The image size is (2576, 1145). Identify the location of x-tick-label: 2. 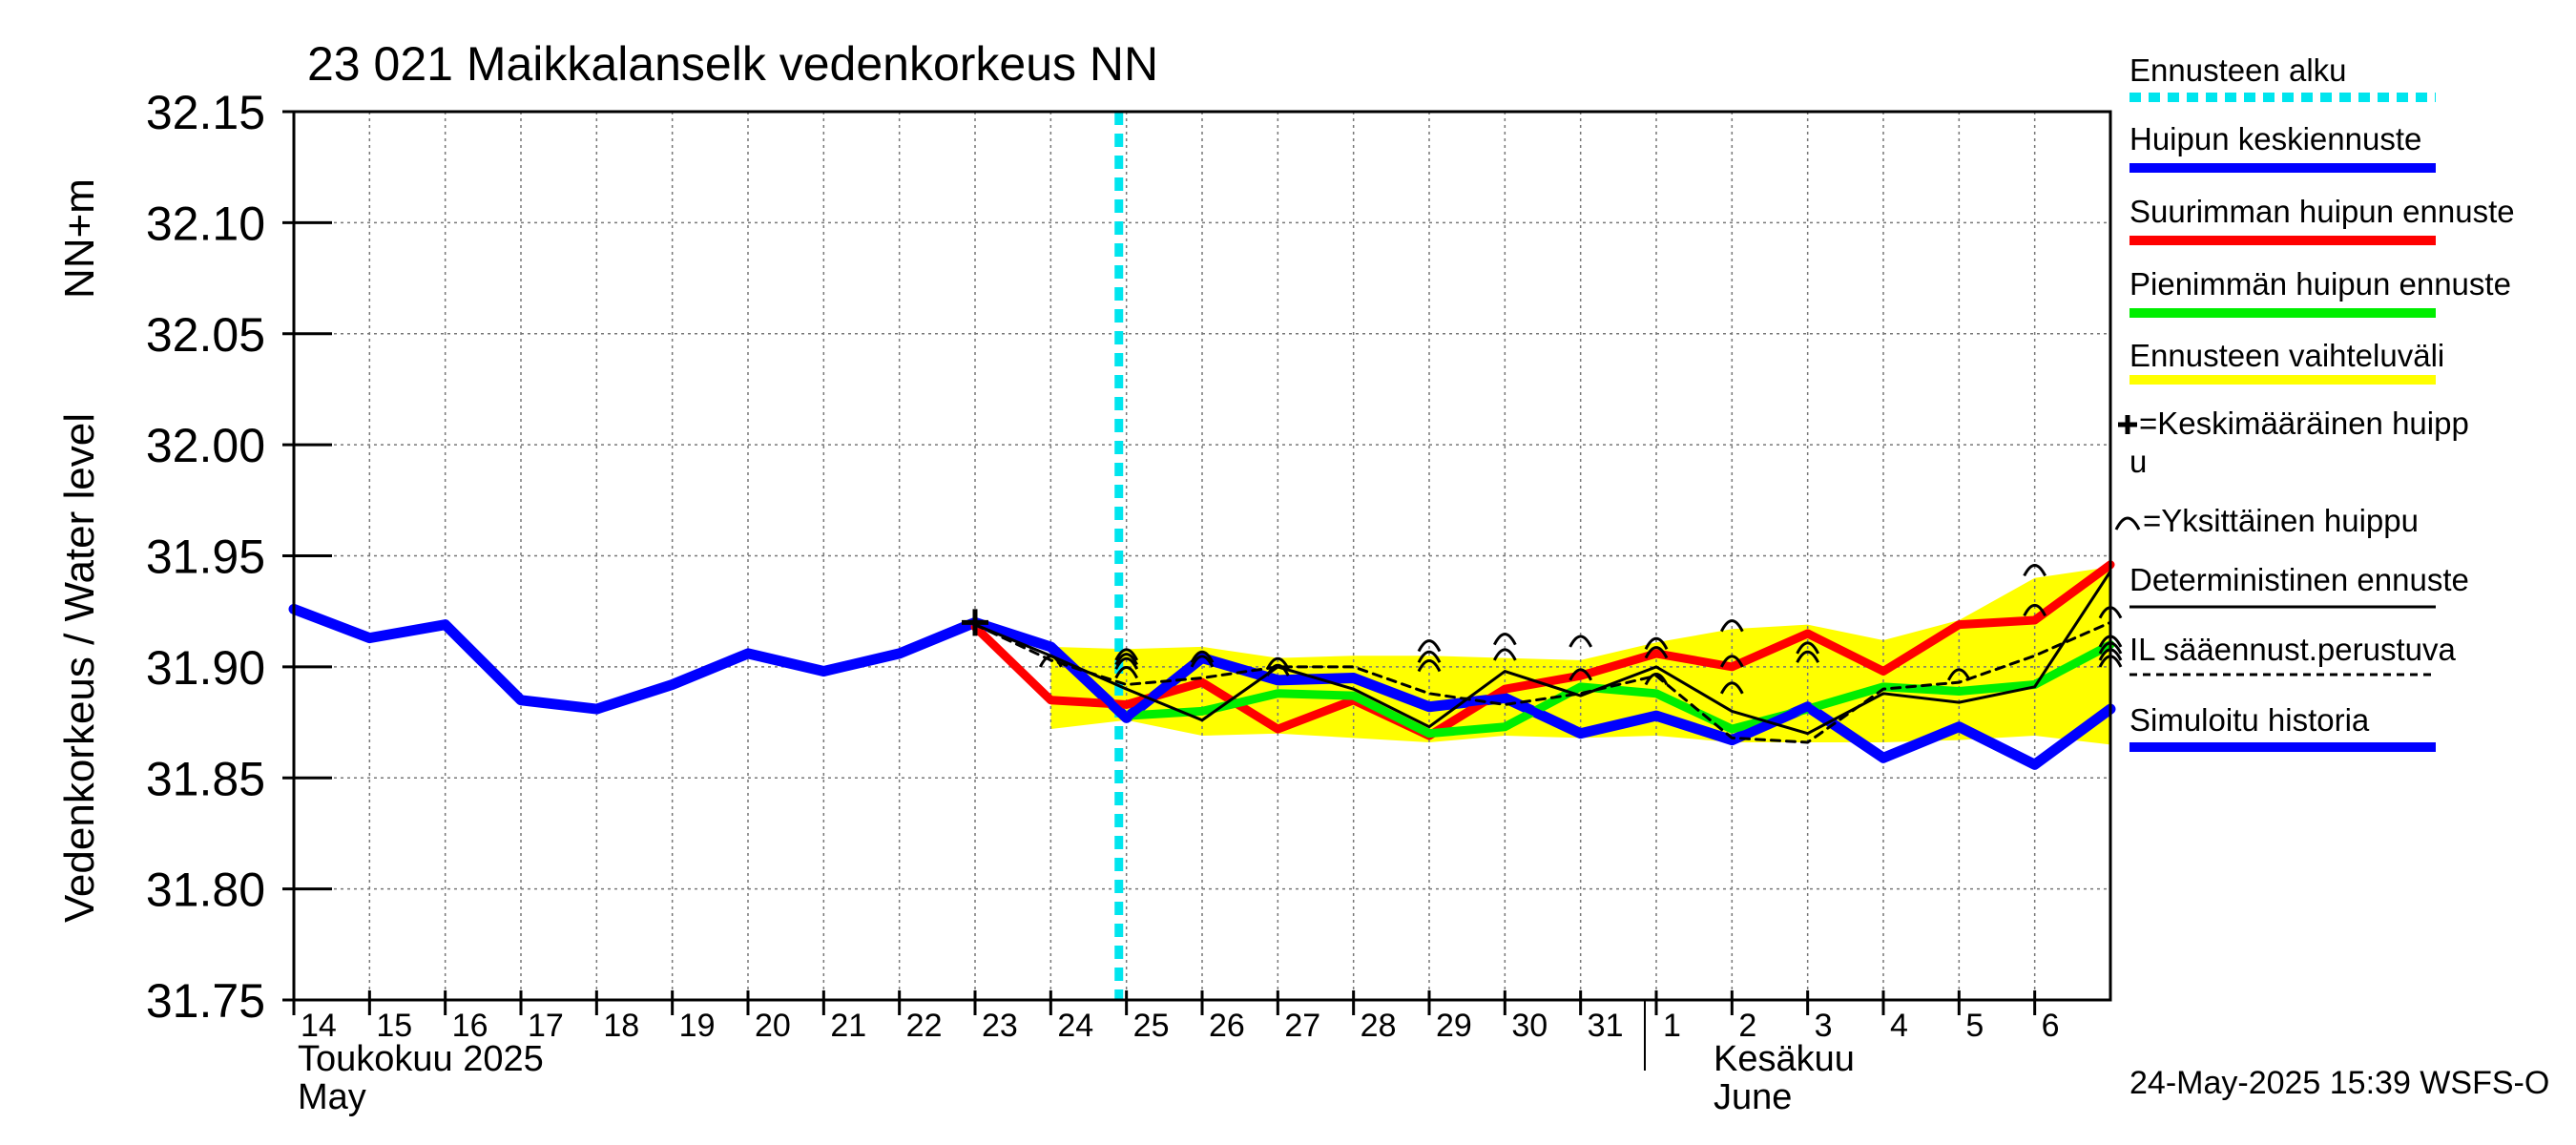
(1747, 1026).